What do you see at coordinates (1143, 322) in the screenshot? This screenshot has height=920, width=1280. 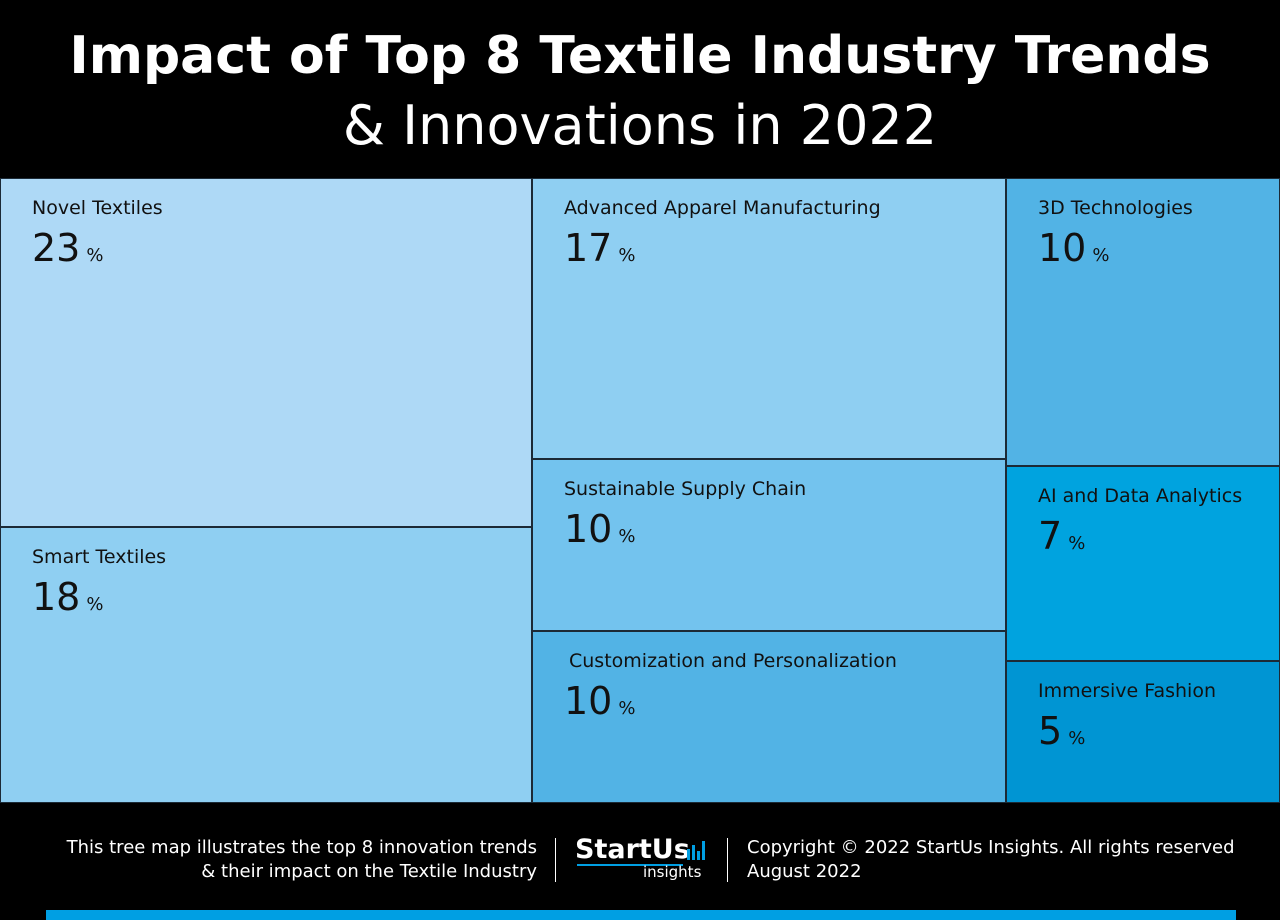 I see `treemap-cell-3d-technologies: 3D Technologies 10%` at bounding box center [1143, 322].